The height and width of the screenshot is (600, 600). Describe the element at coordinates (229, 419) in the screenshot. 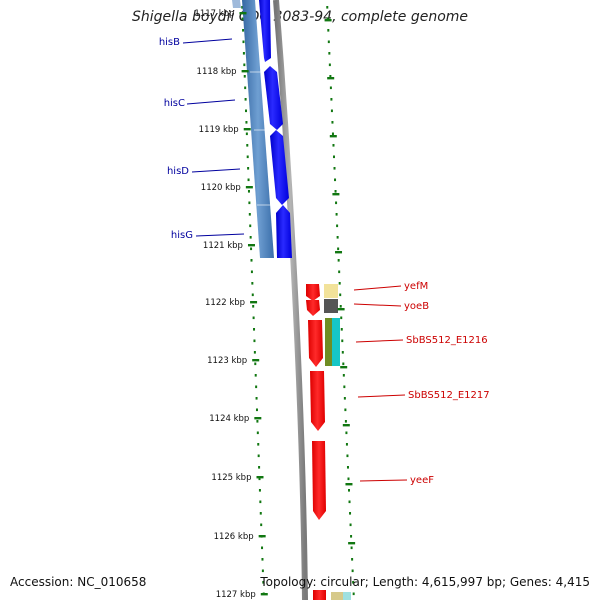

I see `ruler-label: 1124 kbp` at that location.